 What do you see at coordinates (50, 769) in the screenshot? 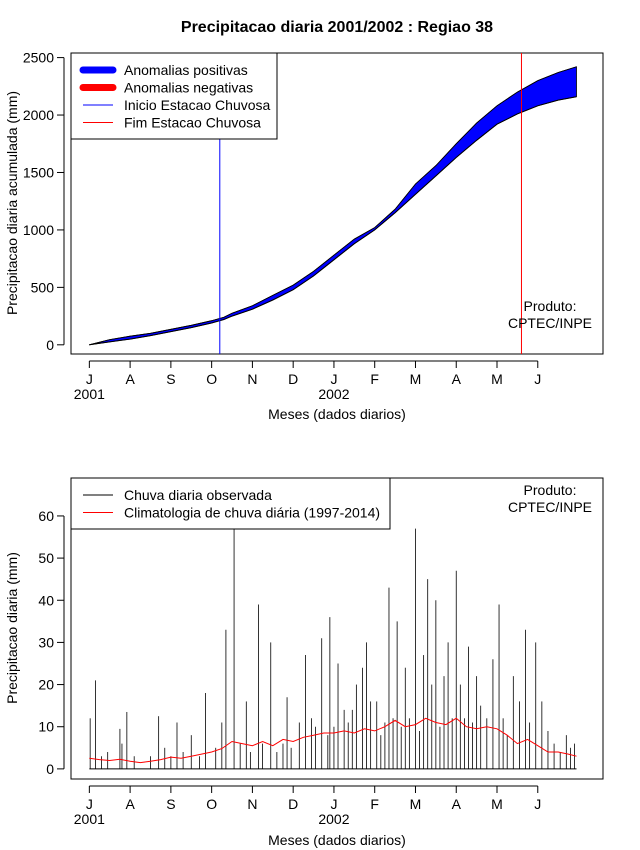
I see `bottom-y-tick-label: 0` at bounding box center [50, 769].